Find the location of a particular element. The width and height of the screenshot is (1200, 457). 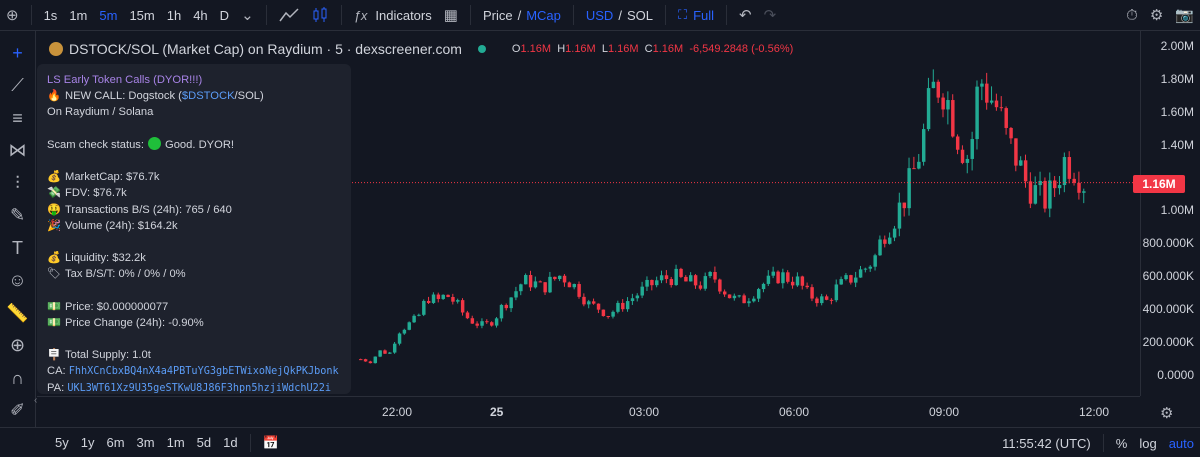

range-1d: 1d is located at coordinates (230, 442).